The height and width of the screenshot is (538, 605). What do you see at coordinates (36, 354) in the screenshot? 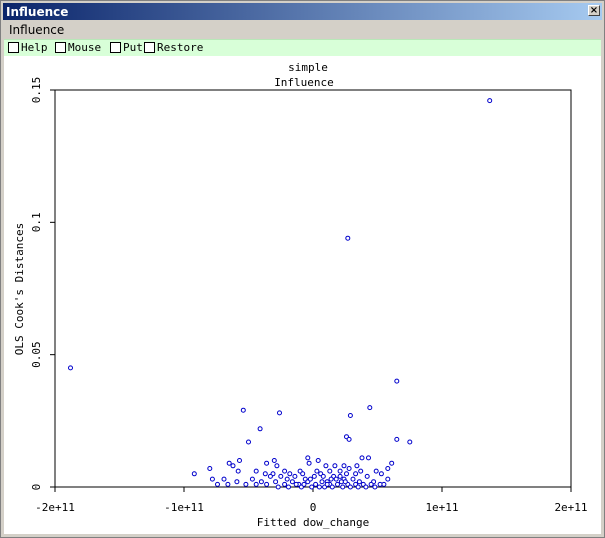
I see `y-tick-label: 0.05` at bounding box center [36, 354].